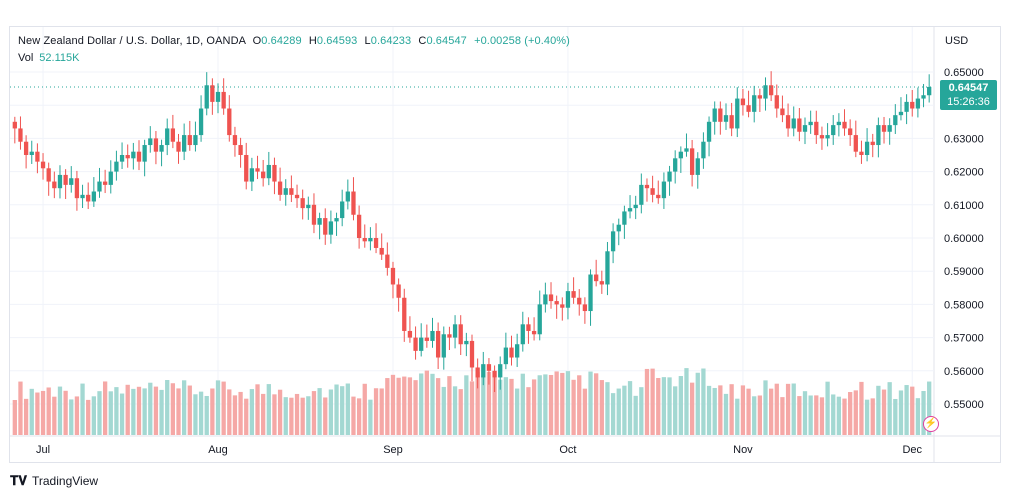  What do you see at coordinates (964, 173) in the screenshot?
I see `y-tick-label: 0.62000` at bounding box center [964, 173].